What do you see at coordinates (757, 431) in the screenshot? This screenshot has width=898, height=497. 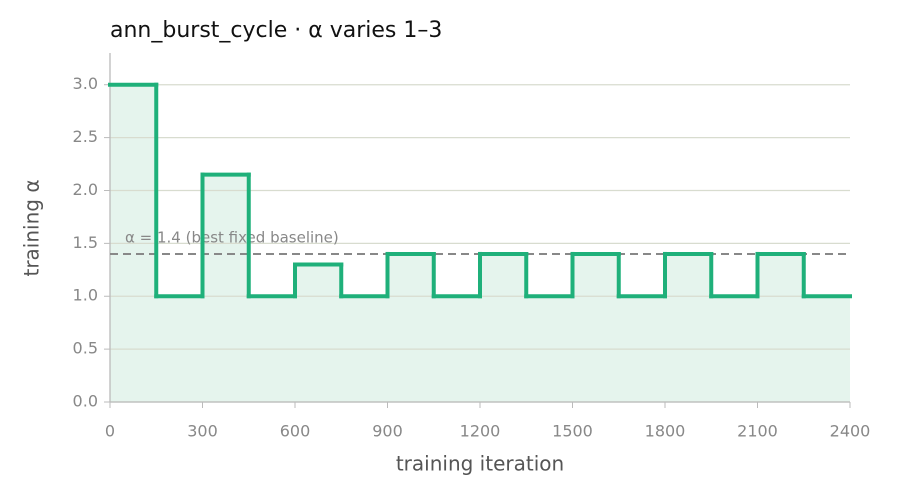 I see `x-tick-label: 2100` at bounding box center [757, 431].